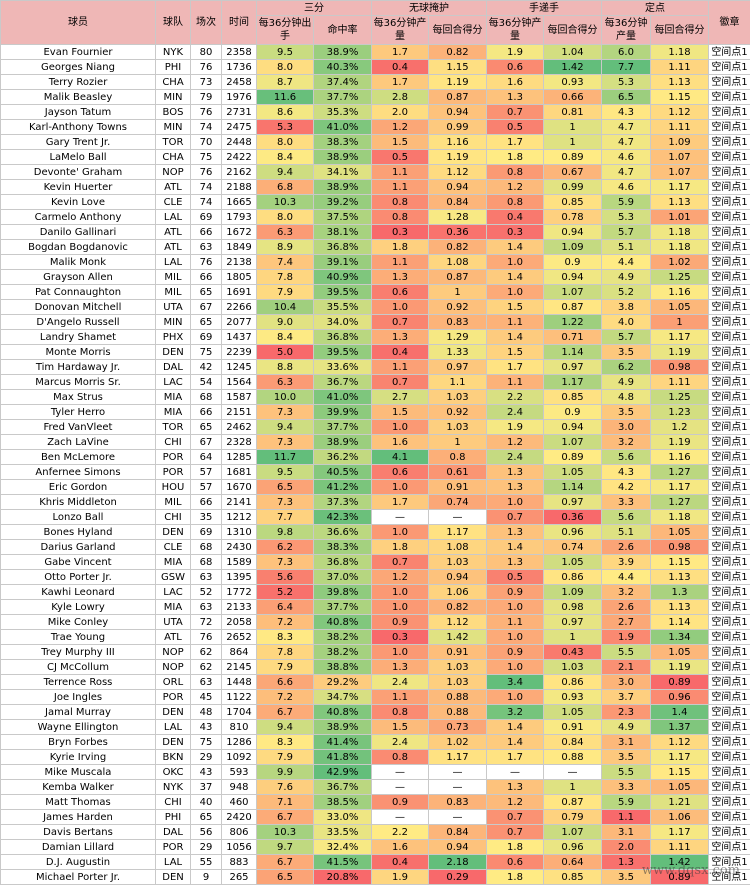 The height and width of the screenshot is (885, 750). Describe the element at coordinates (515, 202) in the screenshot. I see `handoff-pts36-cell: 0.8` at that location.